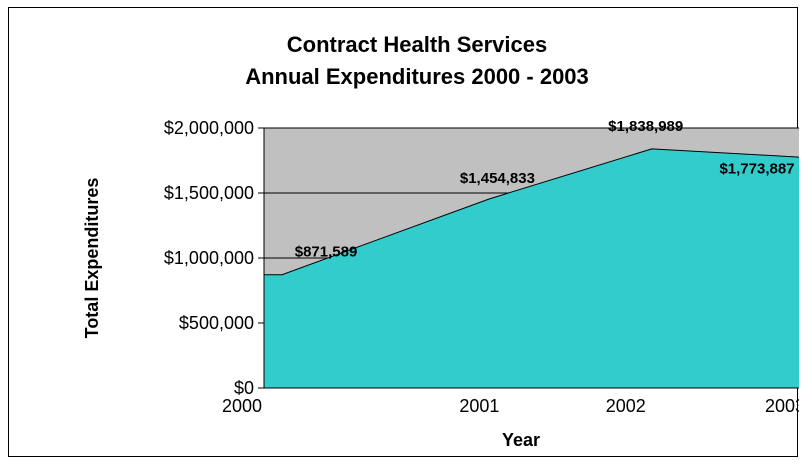 This screenshot has height=466, width=808. What do you see at coordinates (244, 388) in the screenshot?
I see `y-tick-label-0: $0` at bounding box center [244, 388].